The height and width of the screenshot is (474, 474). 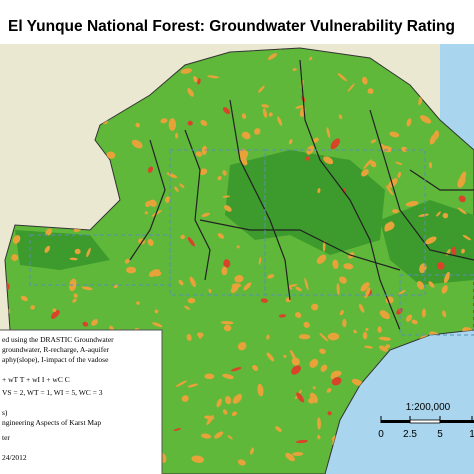 What do you see at coordinates (426, 428) in the screenshot?
I see `scale-bar: 0 2.5 5 1` at bounding box center [426, 428].